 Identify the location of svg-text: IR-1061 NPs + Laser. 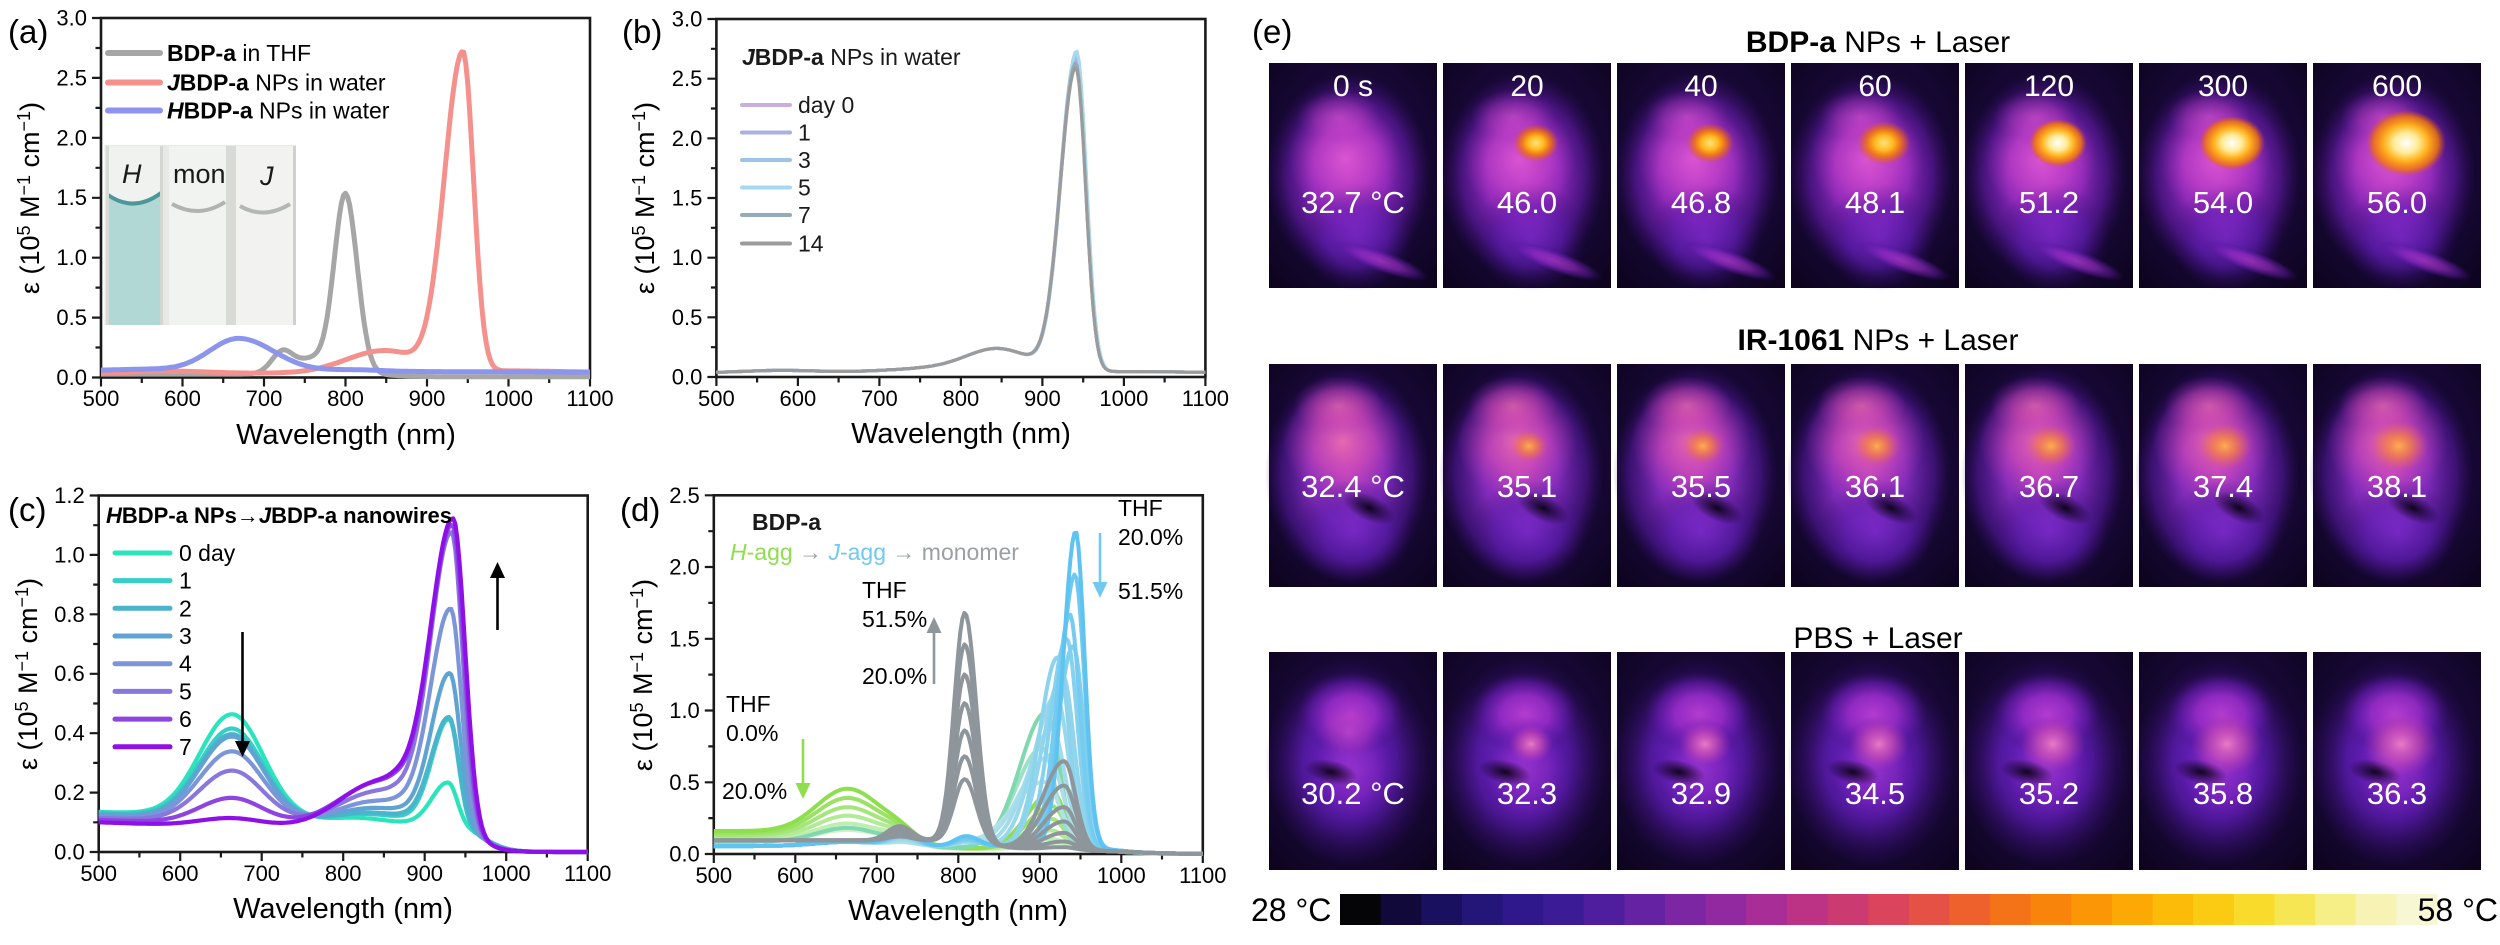
(1878, 340).